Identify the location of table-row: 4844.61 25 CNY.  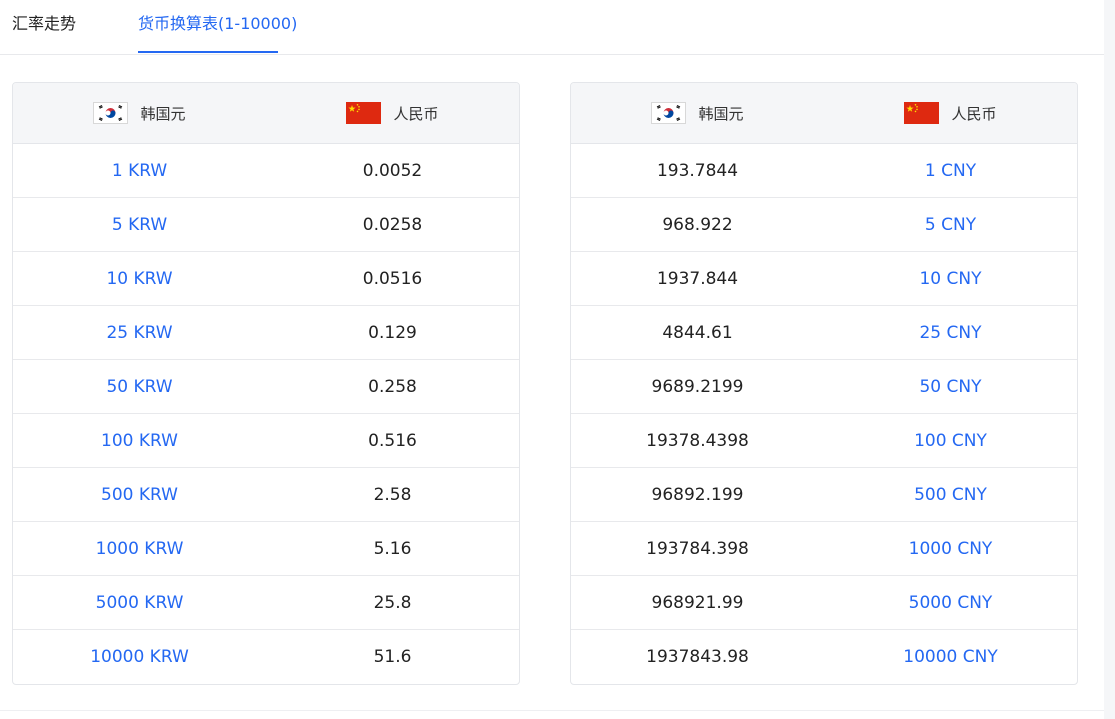
(824, 333).